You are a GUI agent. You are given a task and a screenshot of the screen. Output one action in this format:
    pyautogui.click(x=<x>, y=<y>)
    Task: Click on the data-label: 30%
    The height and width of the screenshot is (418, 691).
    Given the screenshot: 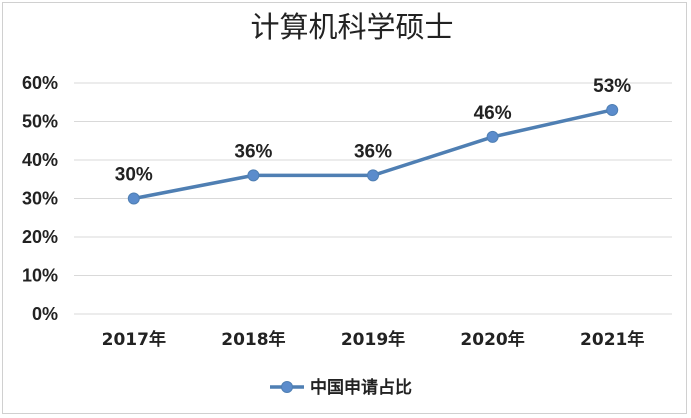 What is the action you would take?
    pyautogui.click(x=134, y=175)
    